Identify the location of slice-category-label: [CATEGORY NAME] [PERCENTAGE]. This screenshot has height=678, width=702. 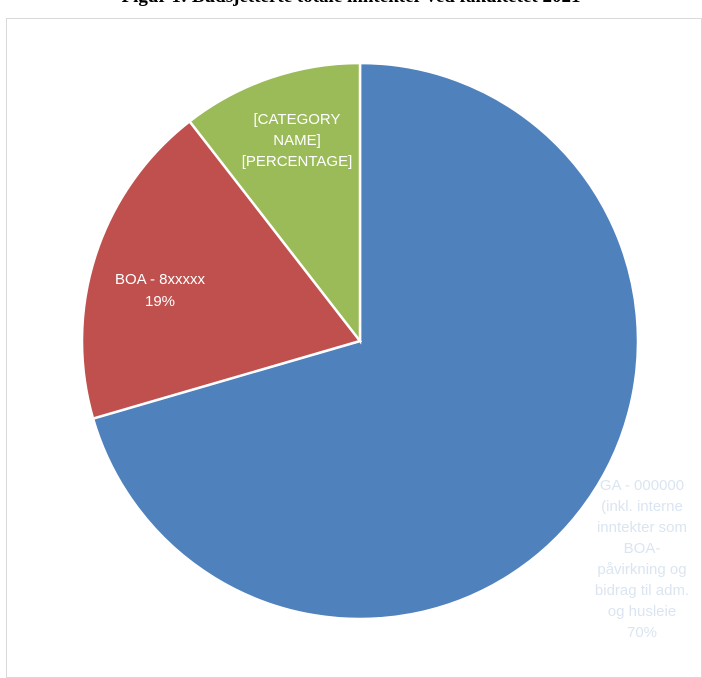
(297, 140).